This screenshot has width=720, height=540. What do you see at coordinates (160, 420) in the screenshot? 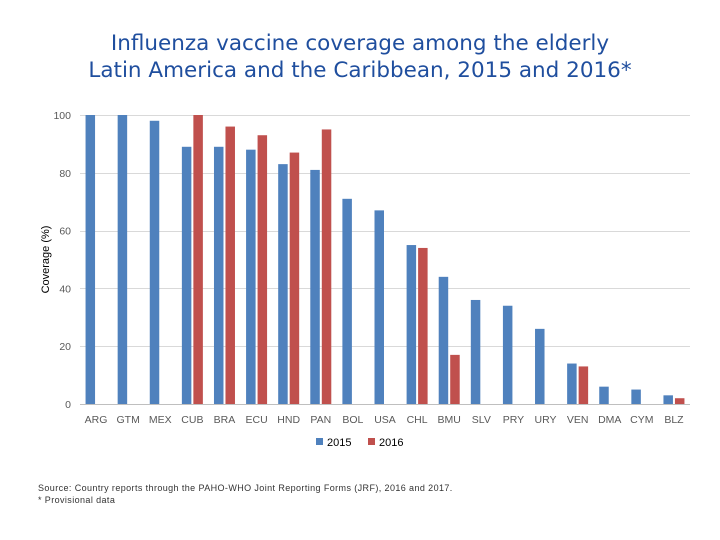
I see `x-tick-label: MEX` at bounding box center [160, 420].